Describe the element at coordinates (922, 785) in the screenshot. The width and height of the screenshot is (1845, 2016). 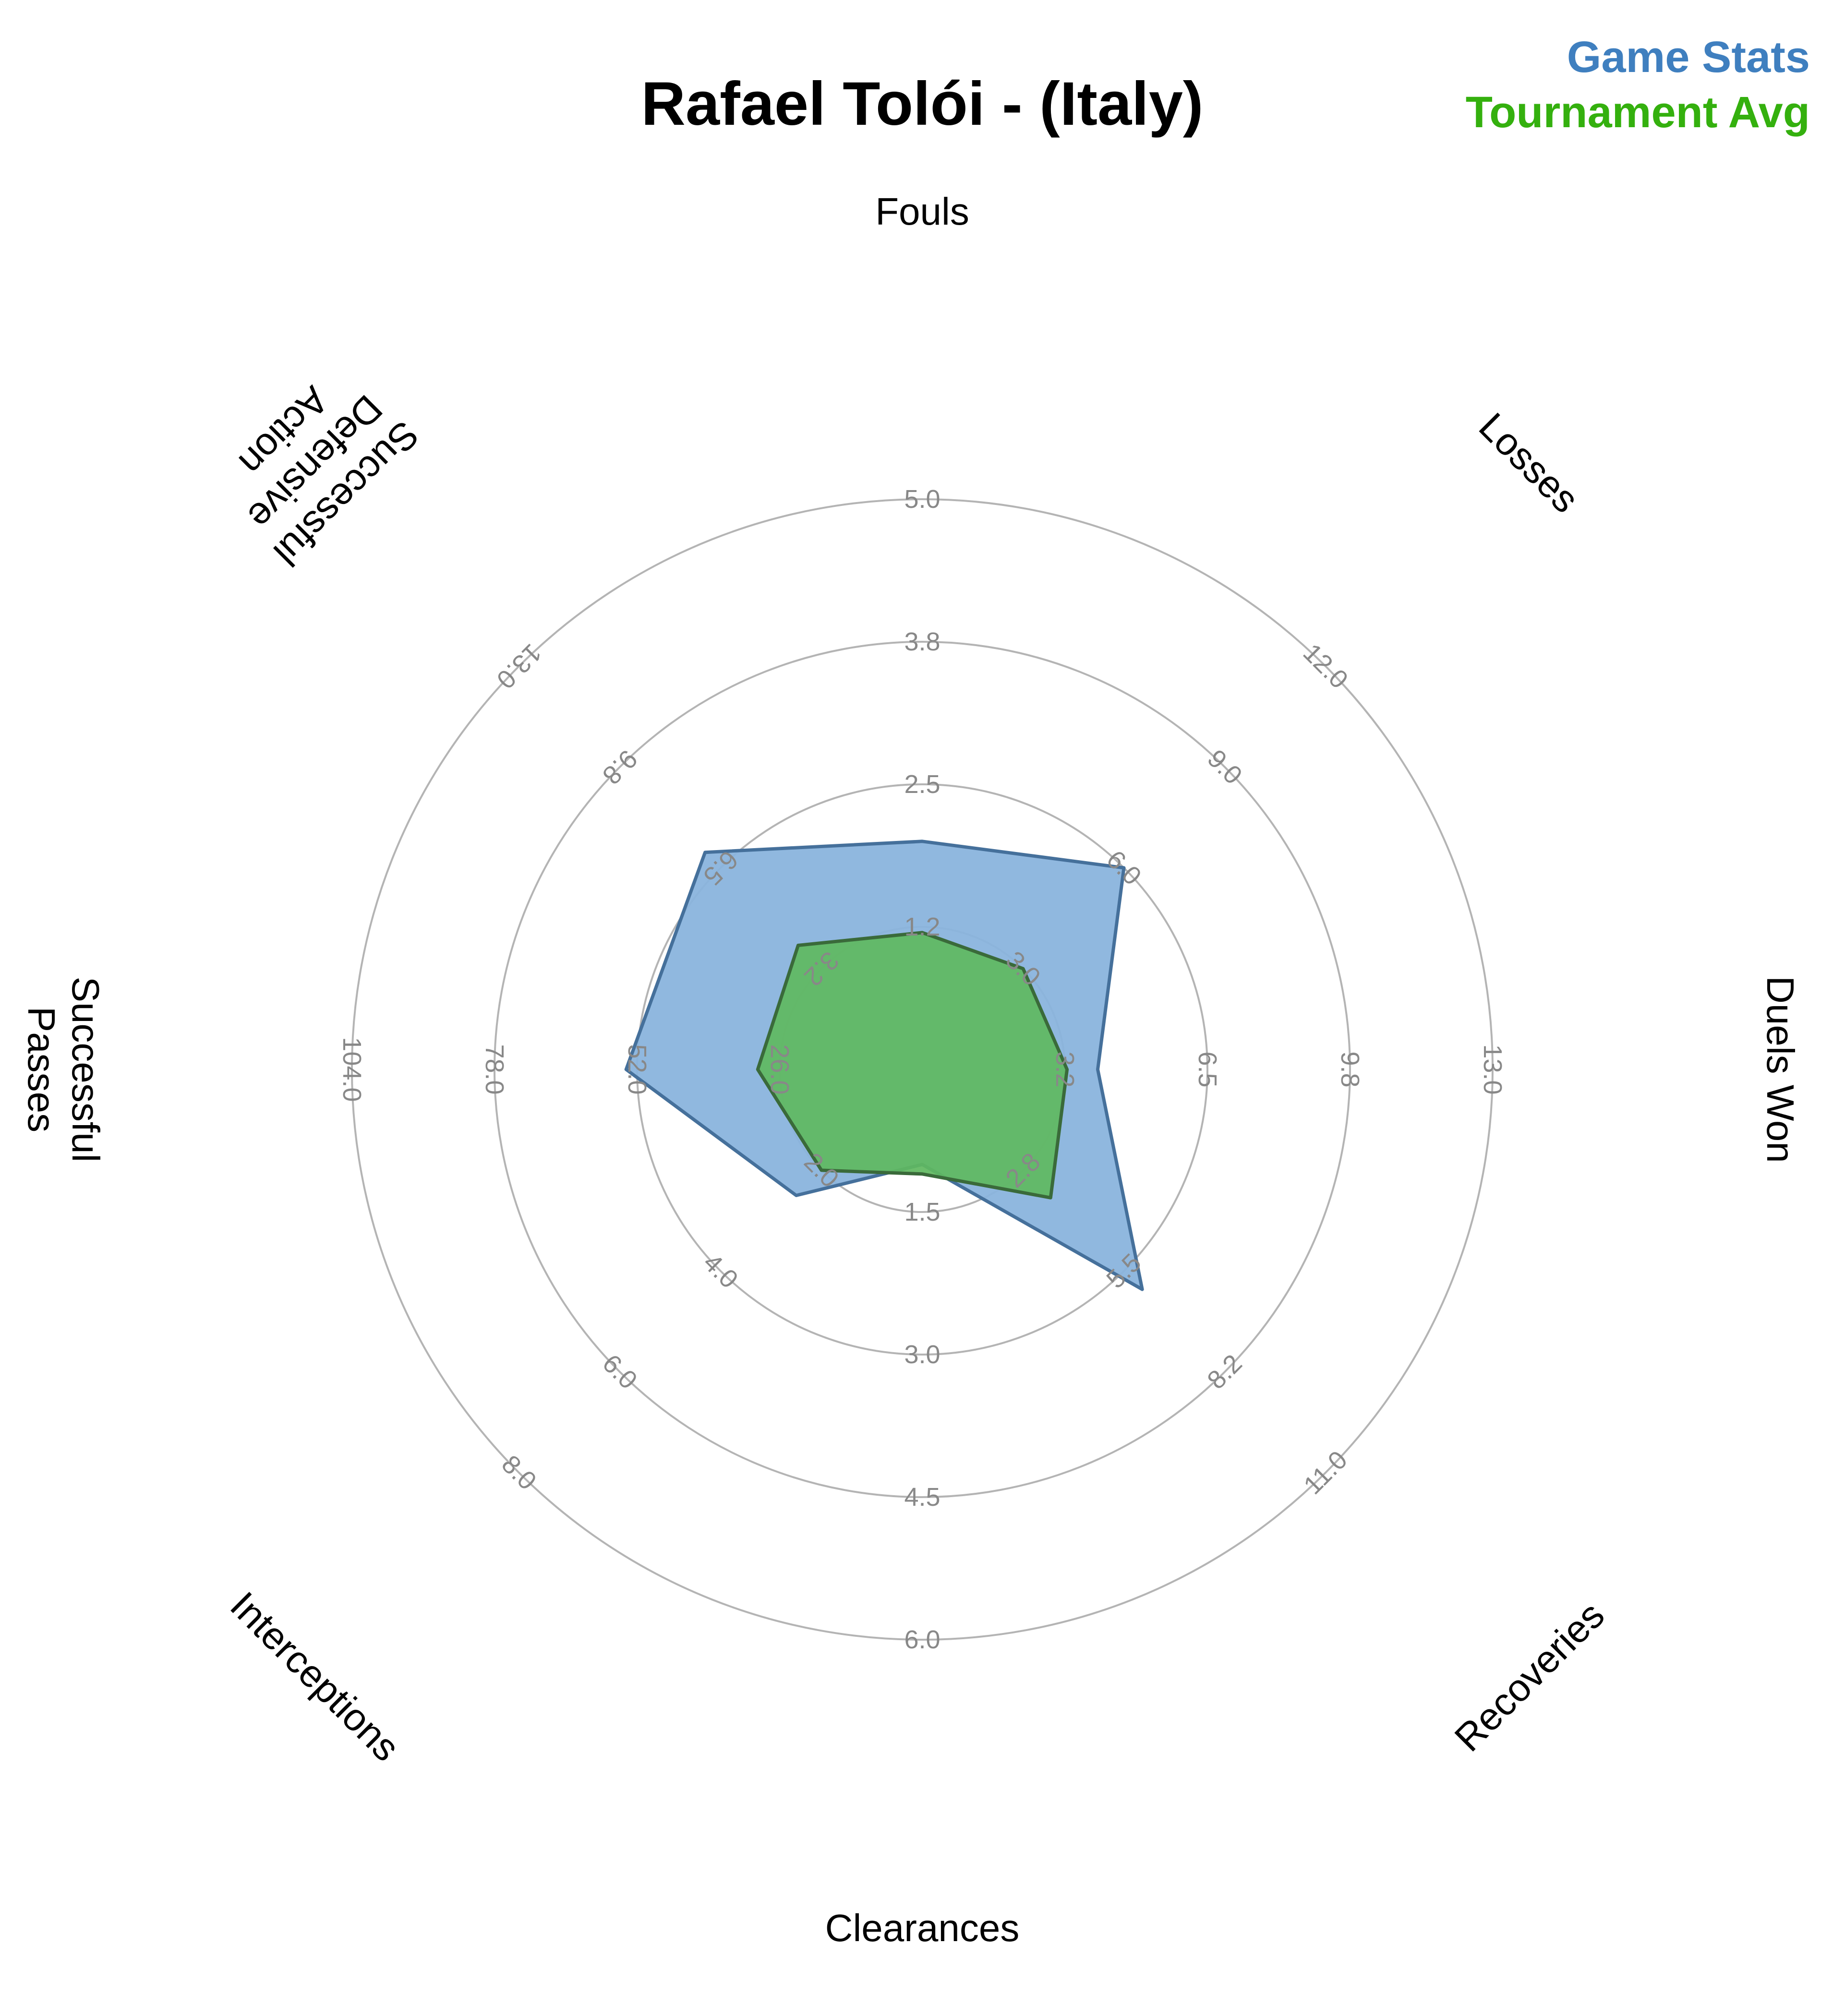
I see `tick-label: 2.5` at that location.